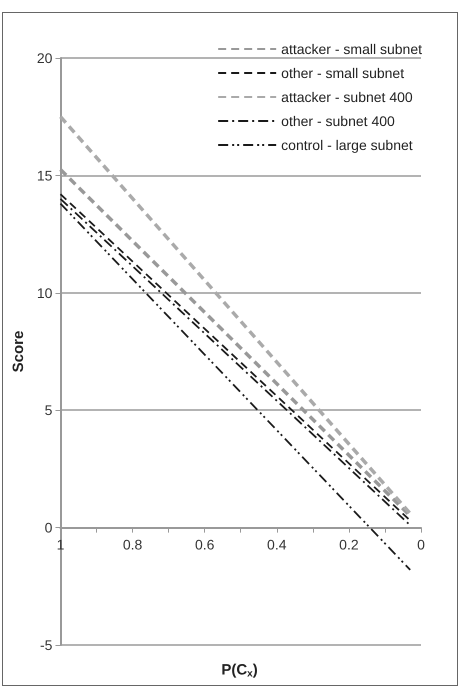 The image size is (464, 690). I want to click on legend-label: attacker - subnet 400, so click(347, 97).